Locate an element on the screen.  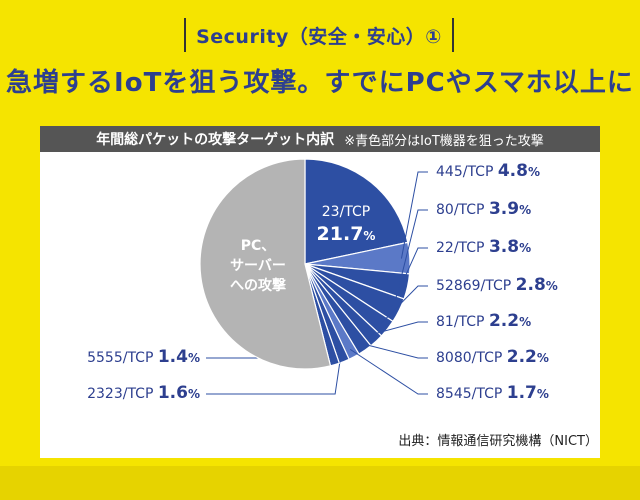
chart-header: 年間総パケットの攻撃ターゲット内訳 ※青色部分はIoT機器を狙った攻撃 is located at coordinates (320, 139).